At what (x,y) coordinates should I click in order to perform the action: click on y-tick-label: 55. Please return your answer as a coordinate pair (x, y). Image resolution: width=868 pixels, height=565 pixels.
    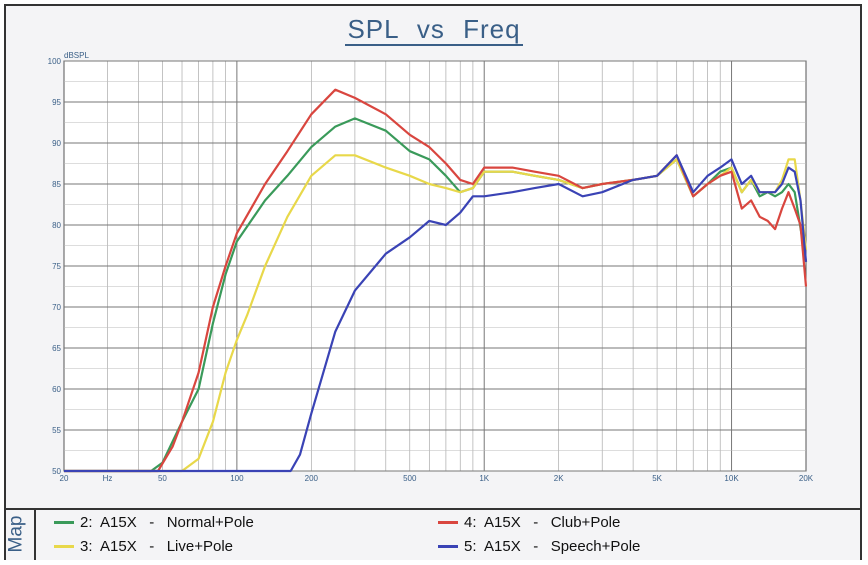
    Looking at the image, I should click on (56, 430).